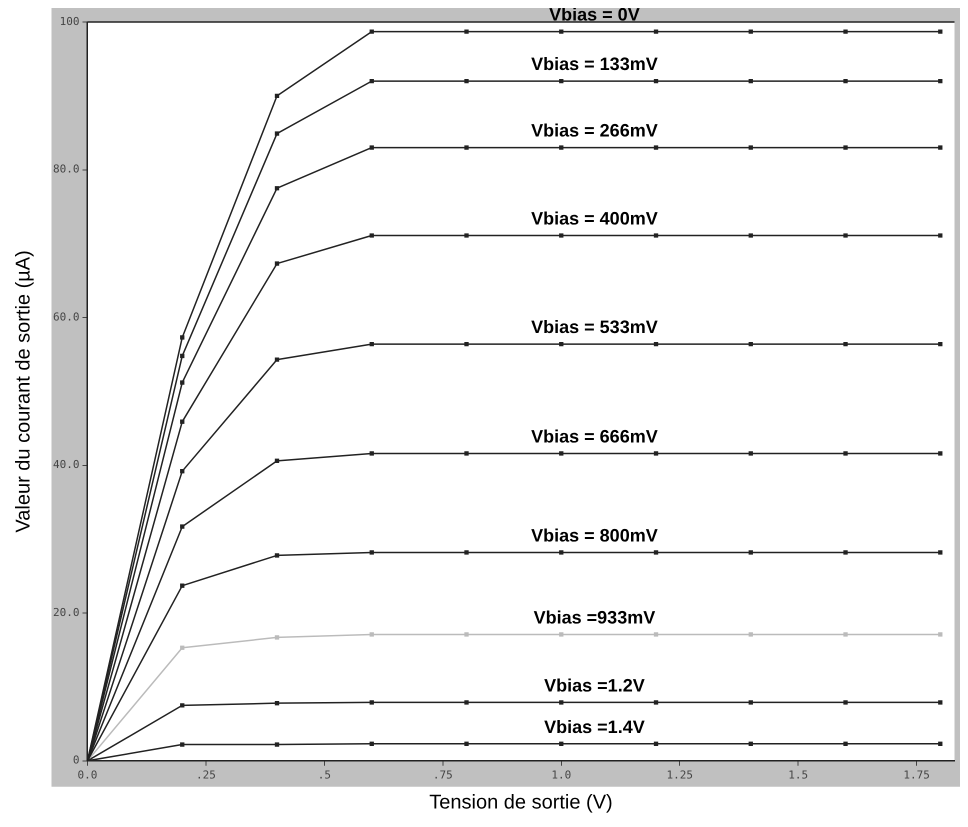 Image resolution: width=968 pixels, height=827 pixels. I want to click on series-label: Vbias =1.2V, so click(594, 685).